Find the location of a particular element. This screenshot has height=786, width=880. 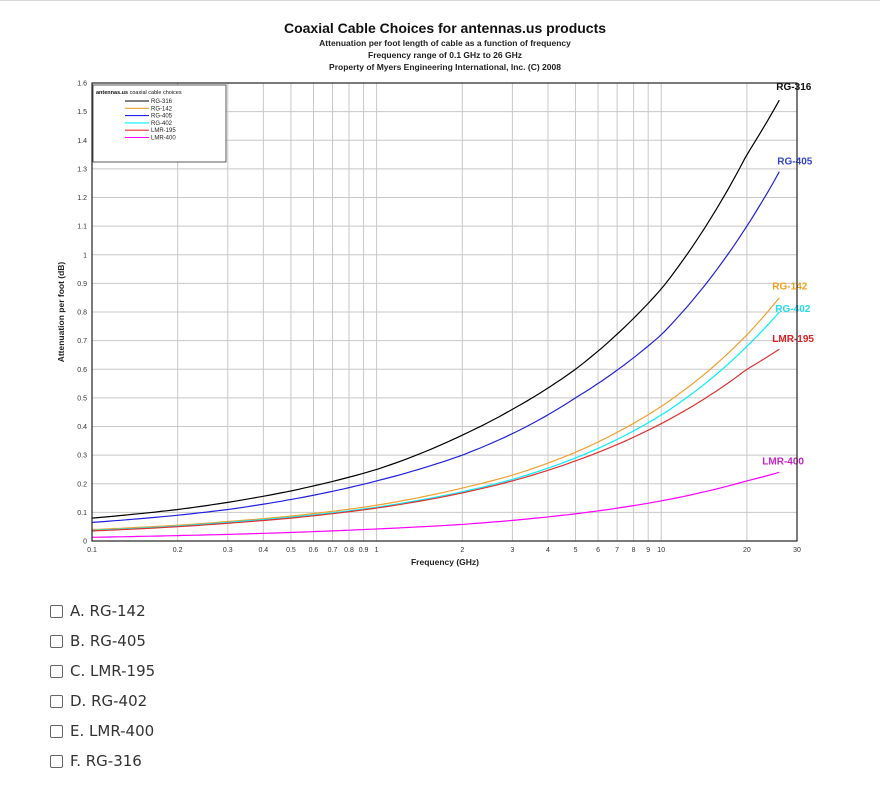

y-tick-label: 1 is located at coordinates (85, 255).